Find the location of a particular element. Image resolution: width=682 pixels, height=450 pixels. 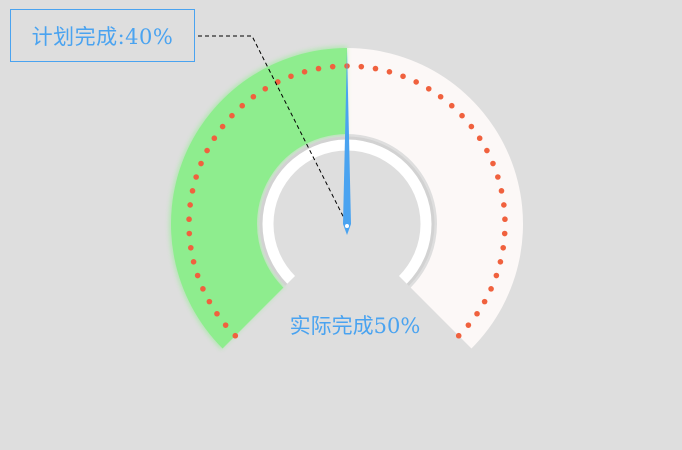

gauge-needle is located at coordinates (347, 142).